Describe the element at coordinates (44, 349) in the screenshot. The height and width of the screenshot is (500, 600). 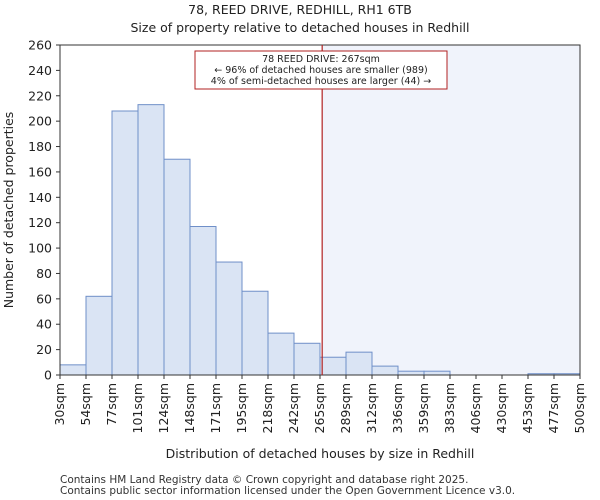
I see `y-tick-label: 20` at that location.